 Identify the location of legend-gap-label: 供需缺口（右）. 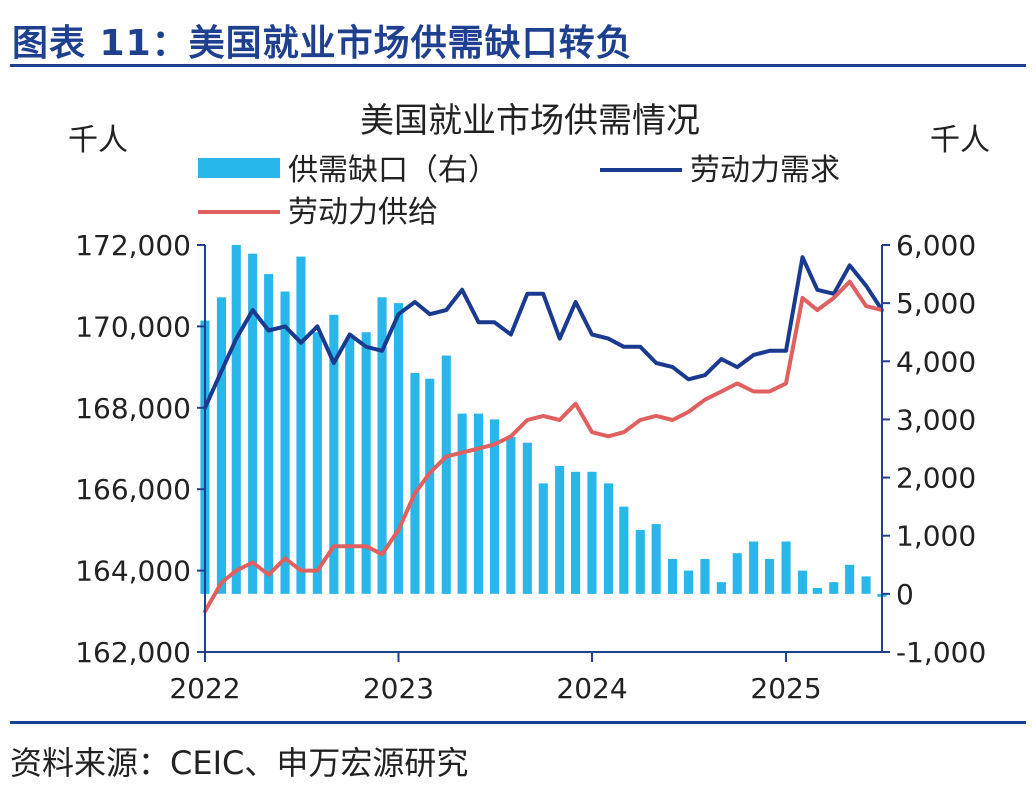
(393, 170).